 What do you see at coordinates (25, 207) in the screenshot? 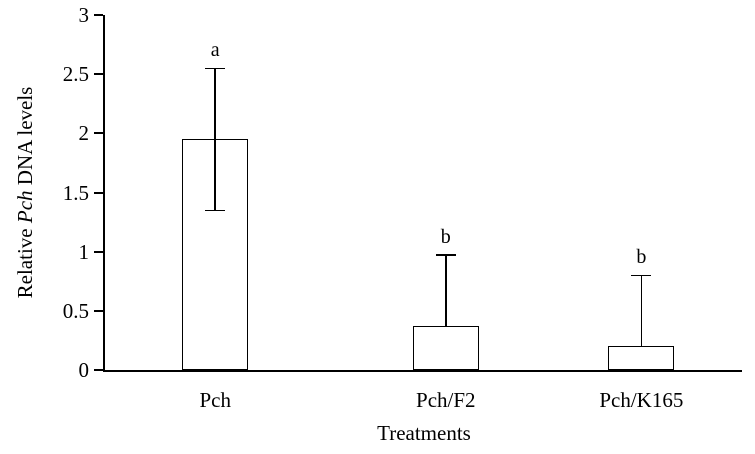
I see `y-axis-label-italic-term: Pch` at bounding box center [25, 207].